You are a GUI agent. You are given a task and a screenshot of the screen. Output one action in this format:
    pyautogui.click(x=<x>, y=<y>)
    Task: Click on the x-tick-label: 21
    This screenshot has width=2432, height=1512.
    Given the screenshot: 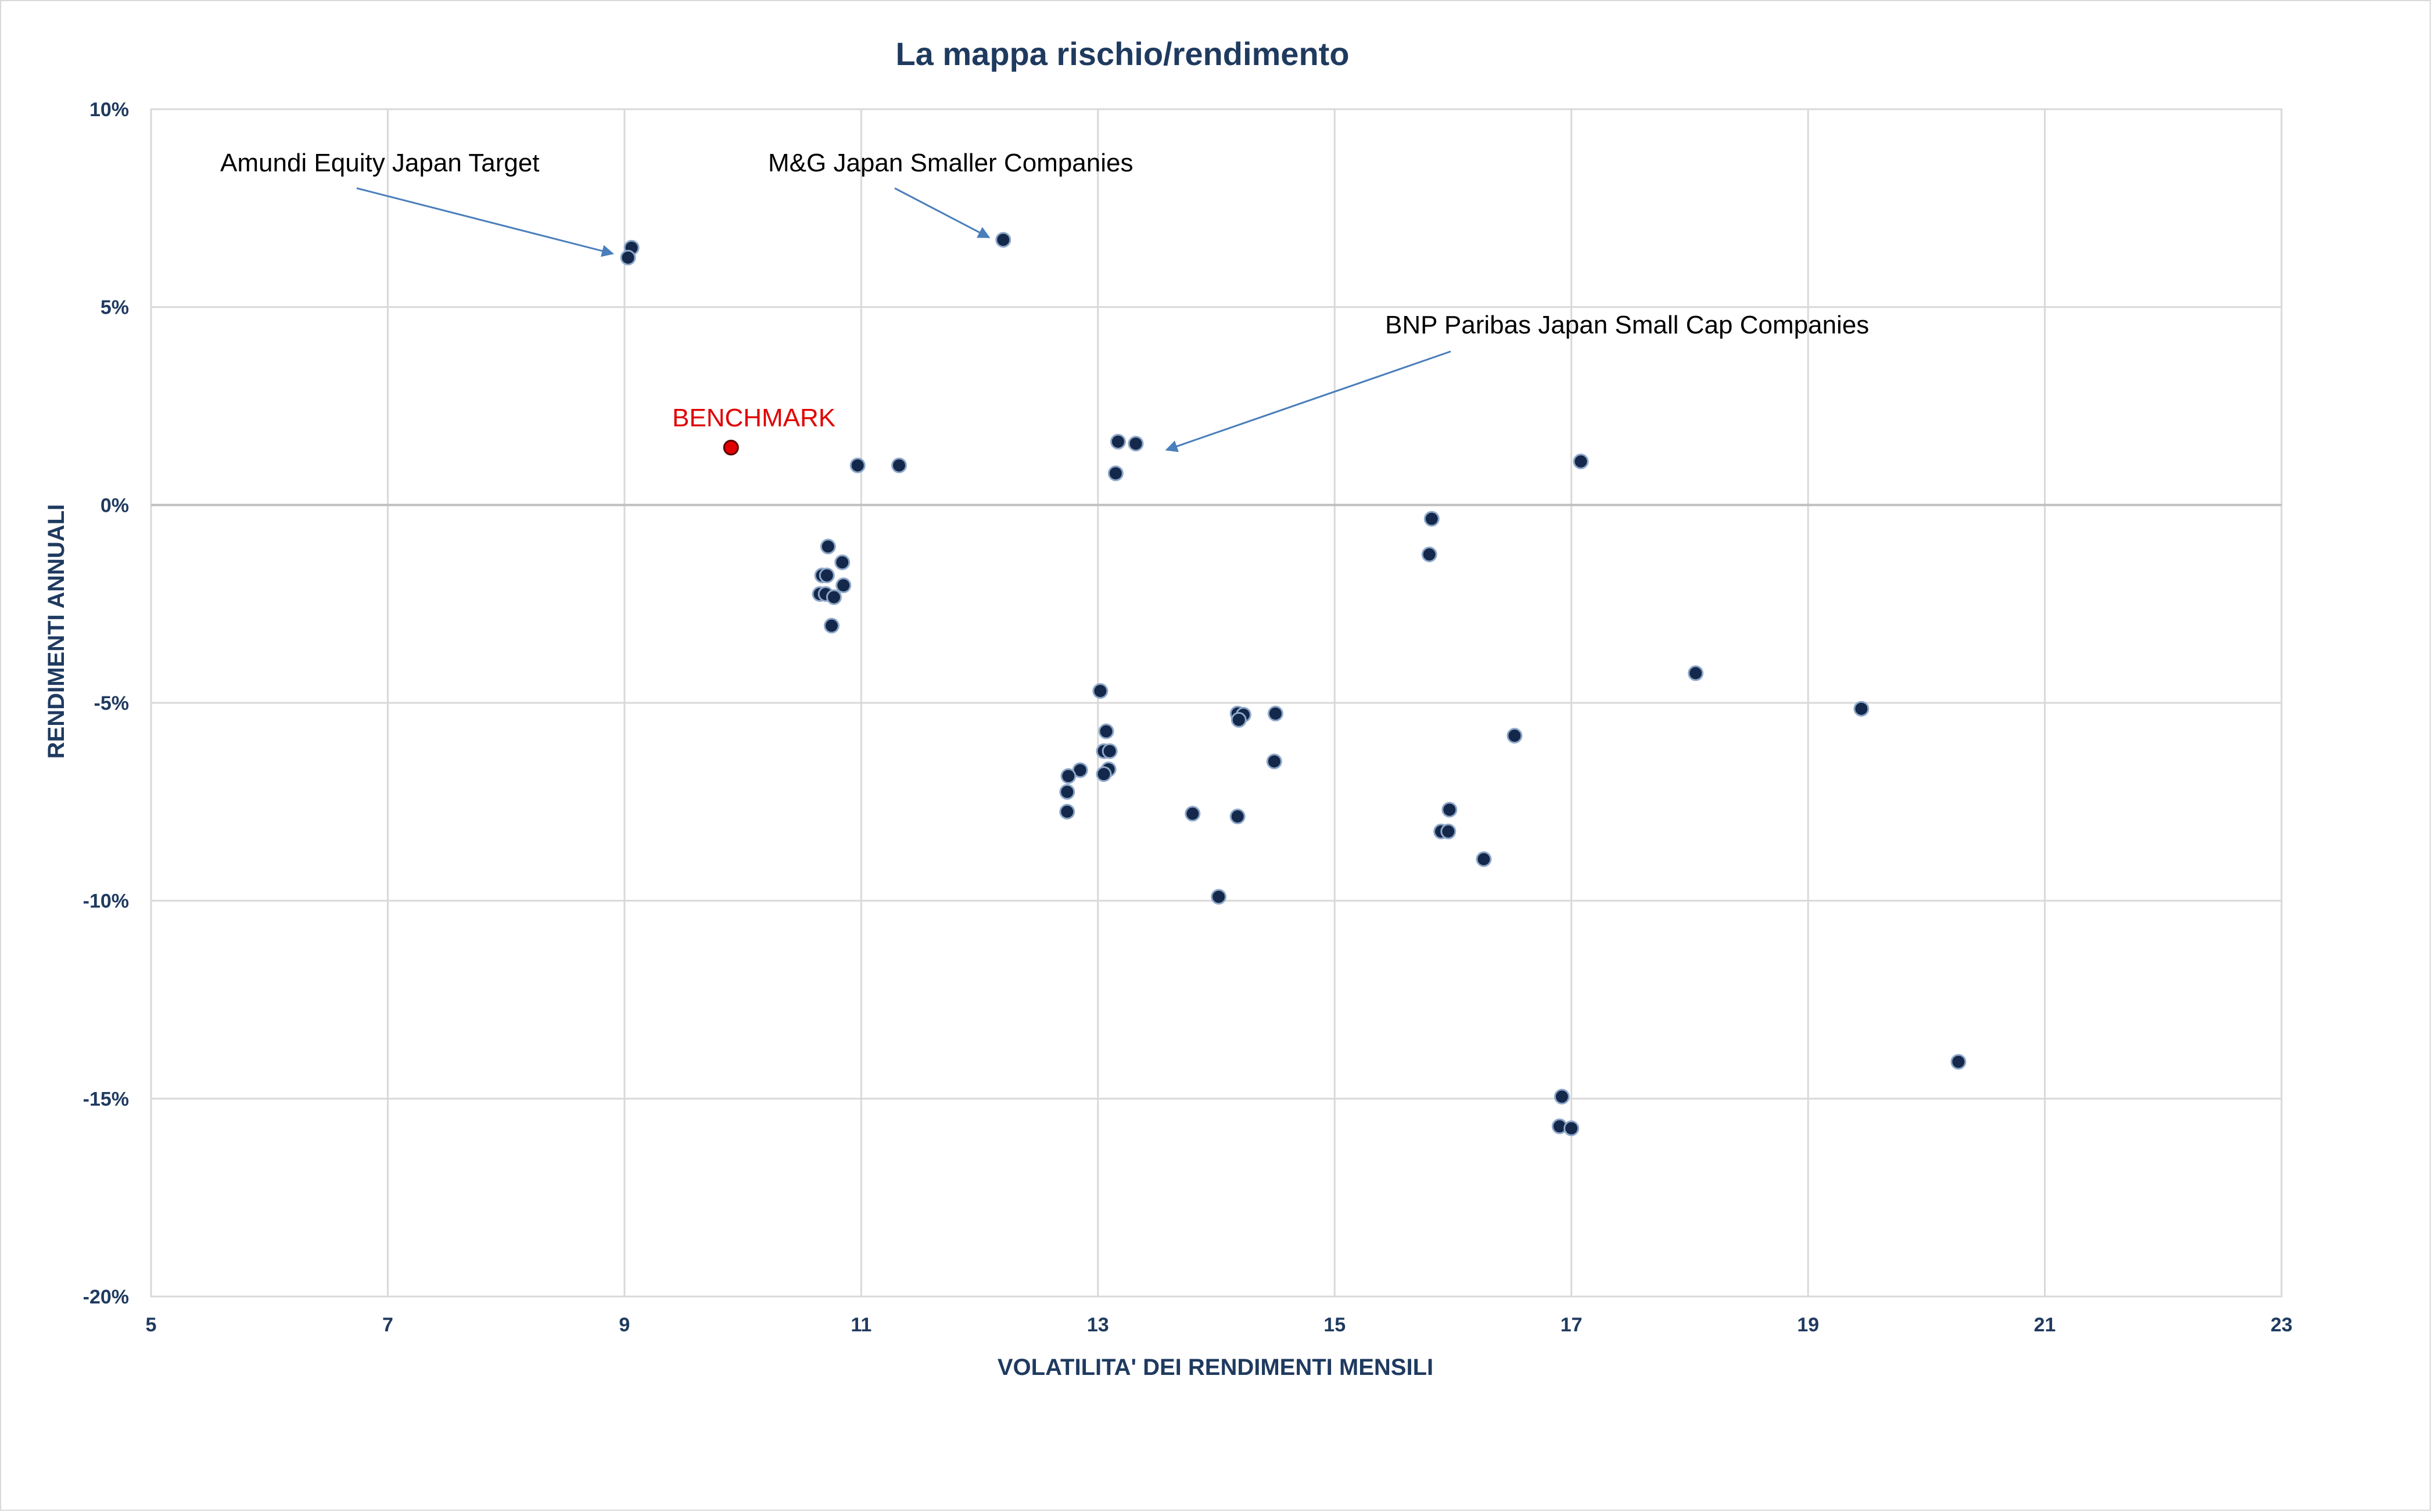 What is the action you would take?
    pyautogui.click(x=2045, y=1325)
    